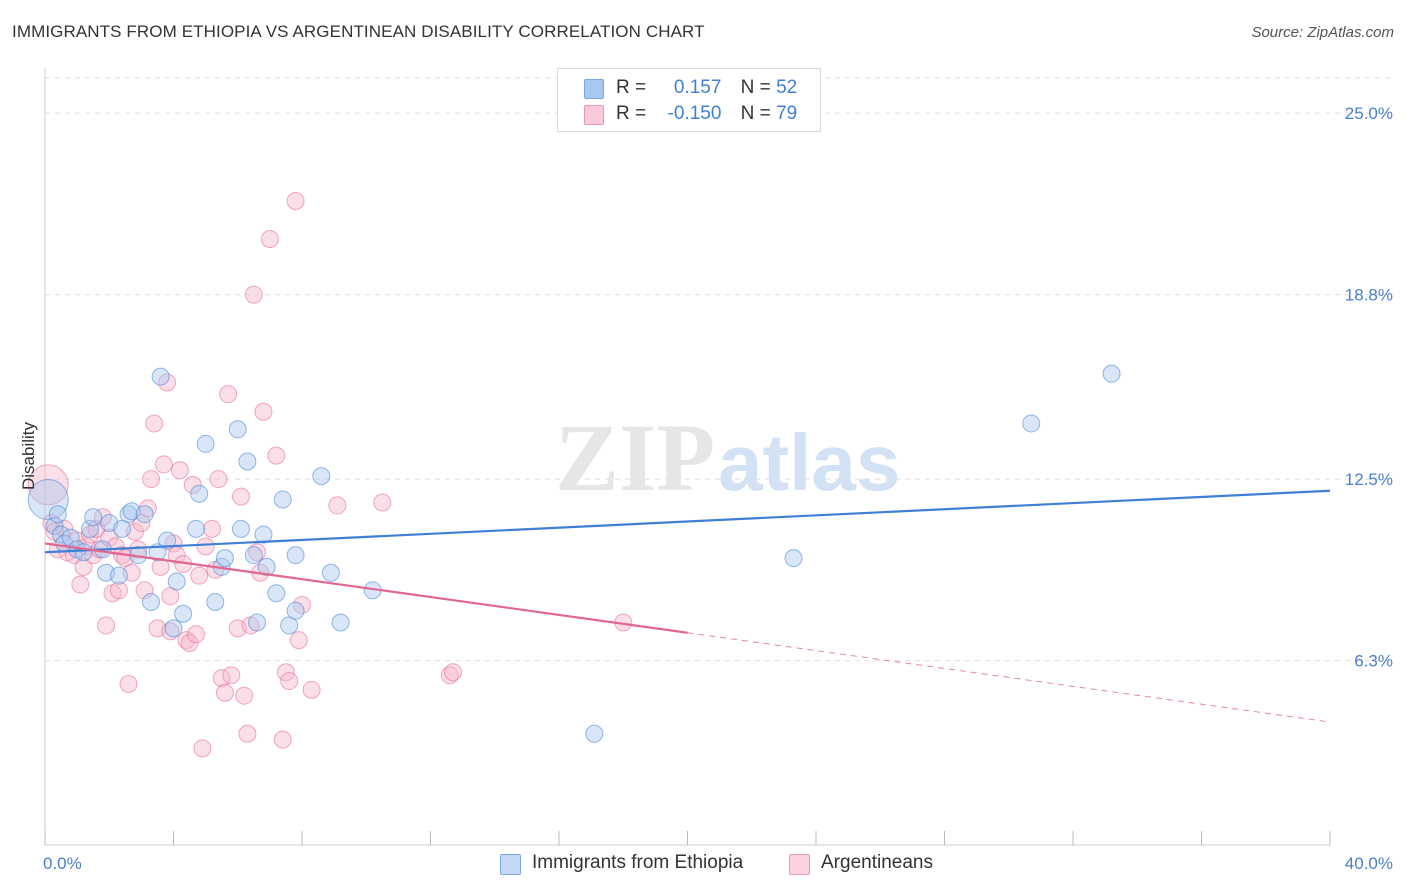 The height and width of the screenshot is (892, 1406). What do you see at coordinates (594, 115) in the screenshot?
I see `legend-swatch-pink` at bounding box center [594, 115].